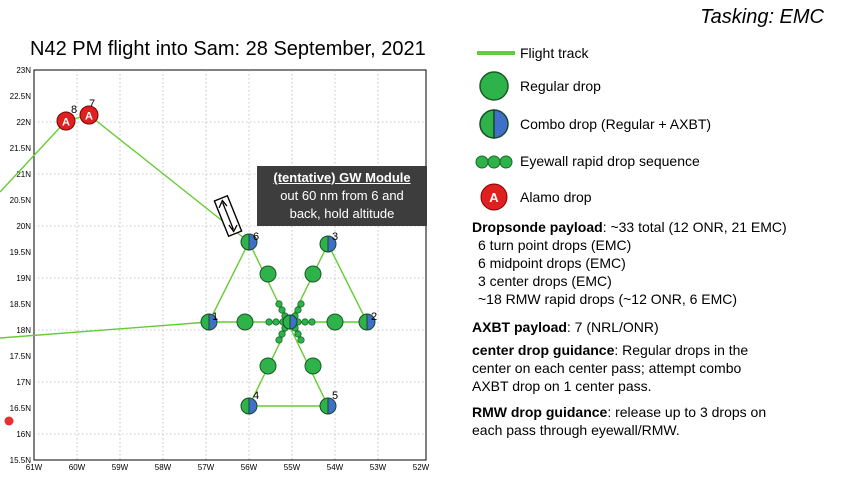 The width and height of the screenshot is (848, 477). What do you see at coordinates (545, 281) in the screenshot?
I see `payload-item: 3 center drops (EMC)` at bounding box center [545, 281].